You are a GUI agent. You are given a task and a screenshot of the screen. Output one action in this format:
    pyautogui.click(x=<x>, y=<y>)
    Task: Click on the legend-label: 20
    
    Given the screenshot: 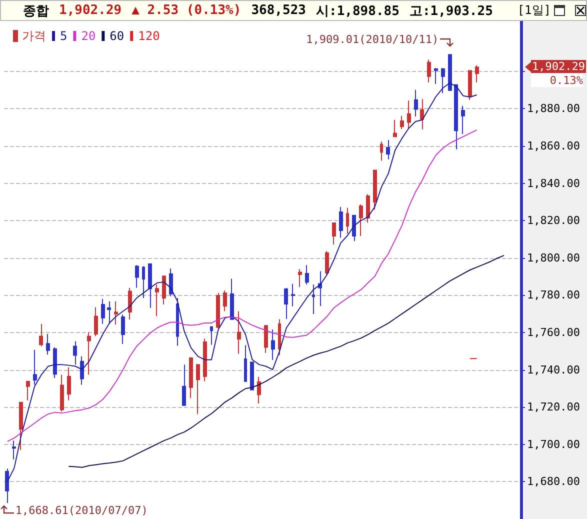 What is the action you would take?
    pyautogui.click(x=88, y=36)
    